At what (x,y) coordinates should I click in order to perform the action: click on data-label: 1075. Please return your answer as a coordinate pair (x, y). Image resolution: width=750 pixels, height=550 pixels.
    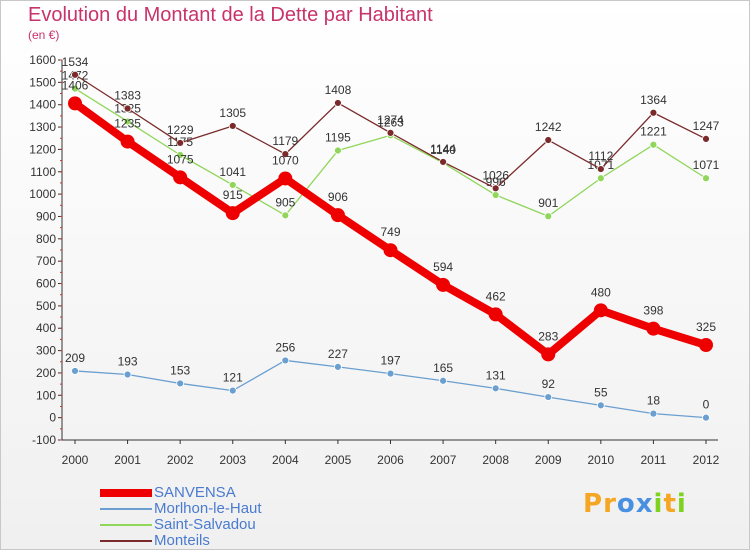
    Looking at the image, I should click on (180, 159).